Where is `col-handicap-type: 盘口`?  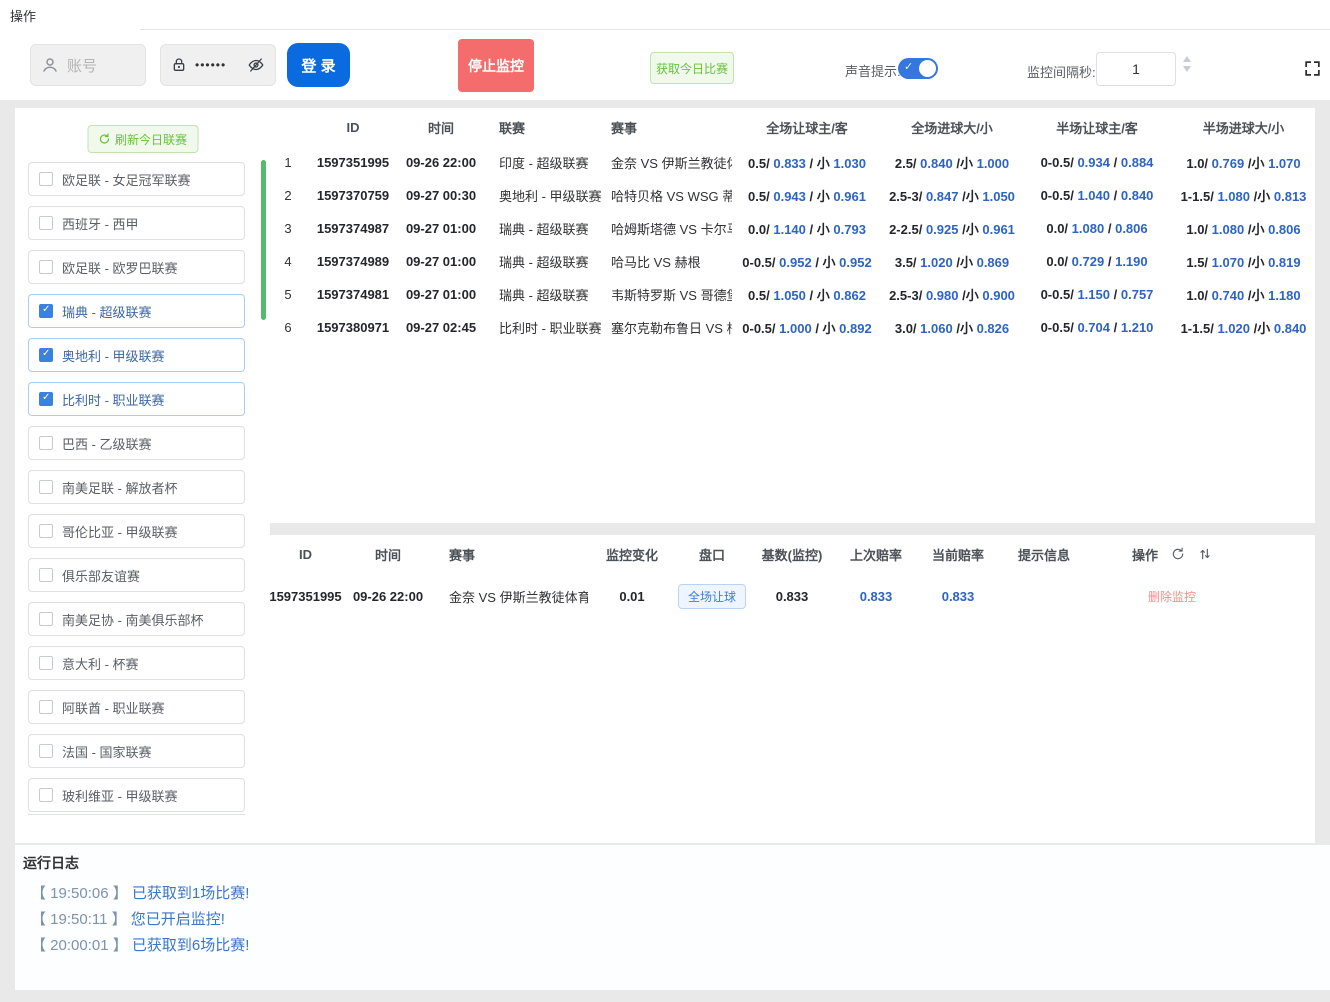 col-handicap-type: 盘口 is located at coordinates (711, 555).